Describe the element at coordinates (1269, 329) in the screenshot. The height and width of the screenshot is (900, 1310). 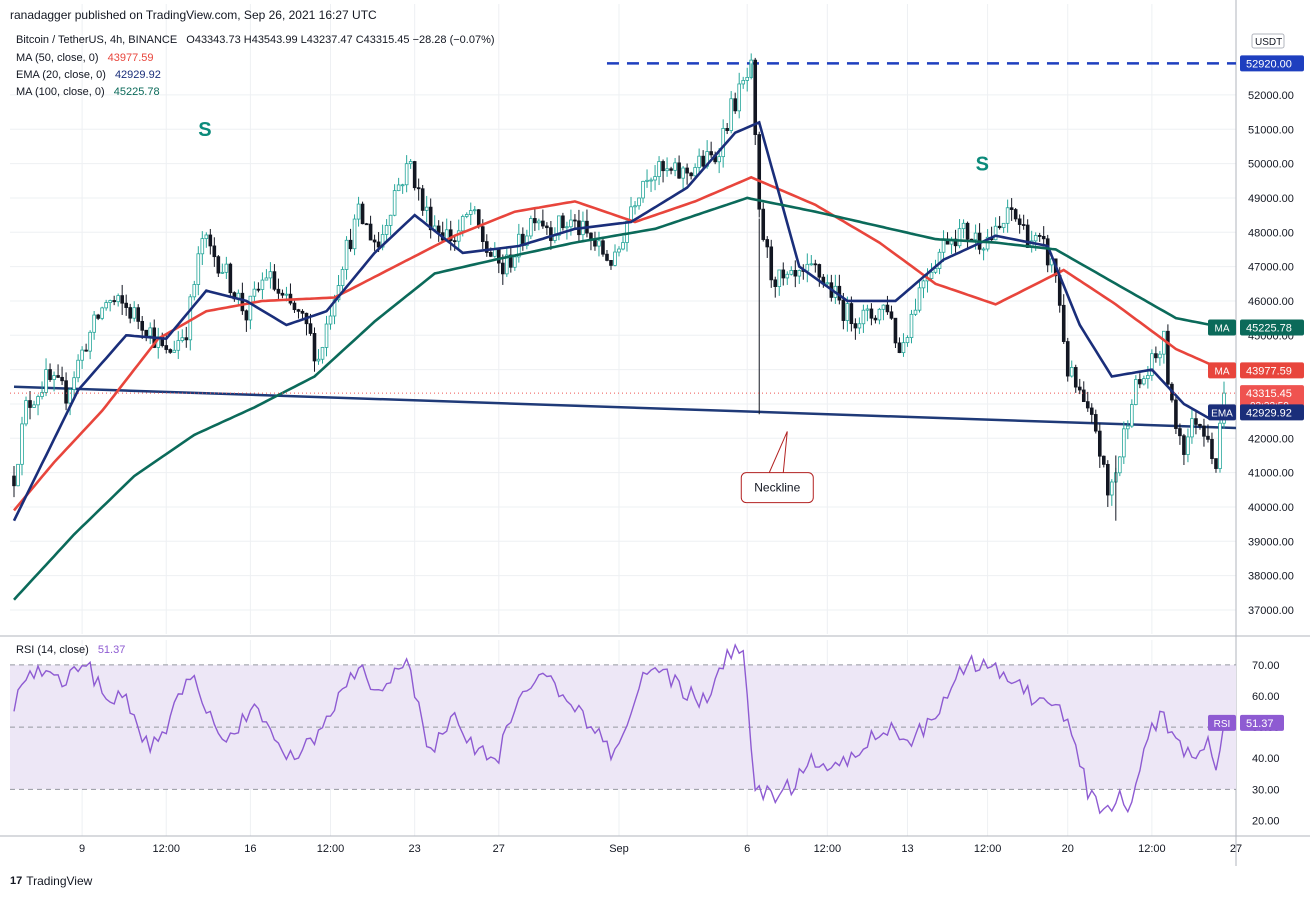
I see `price-badge-value: 45225.78` at that location.